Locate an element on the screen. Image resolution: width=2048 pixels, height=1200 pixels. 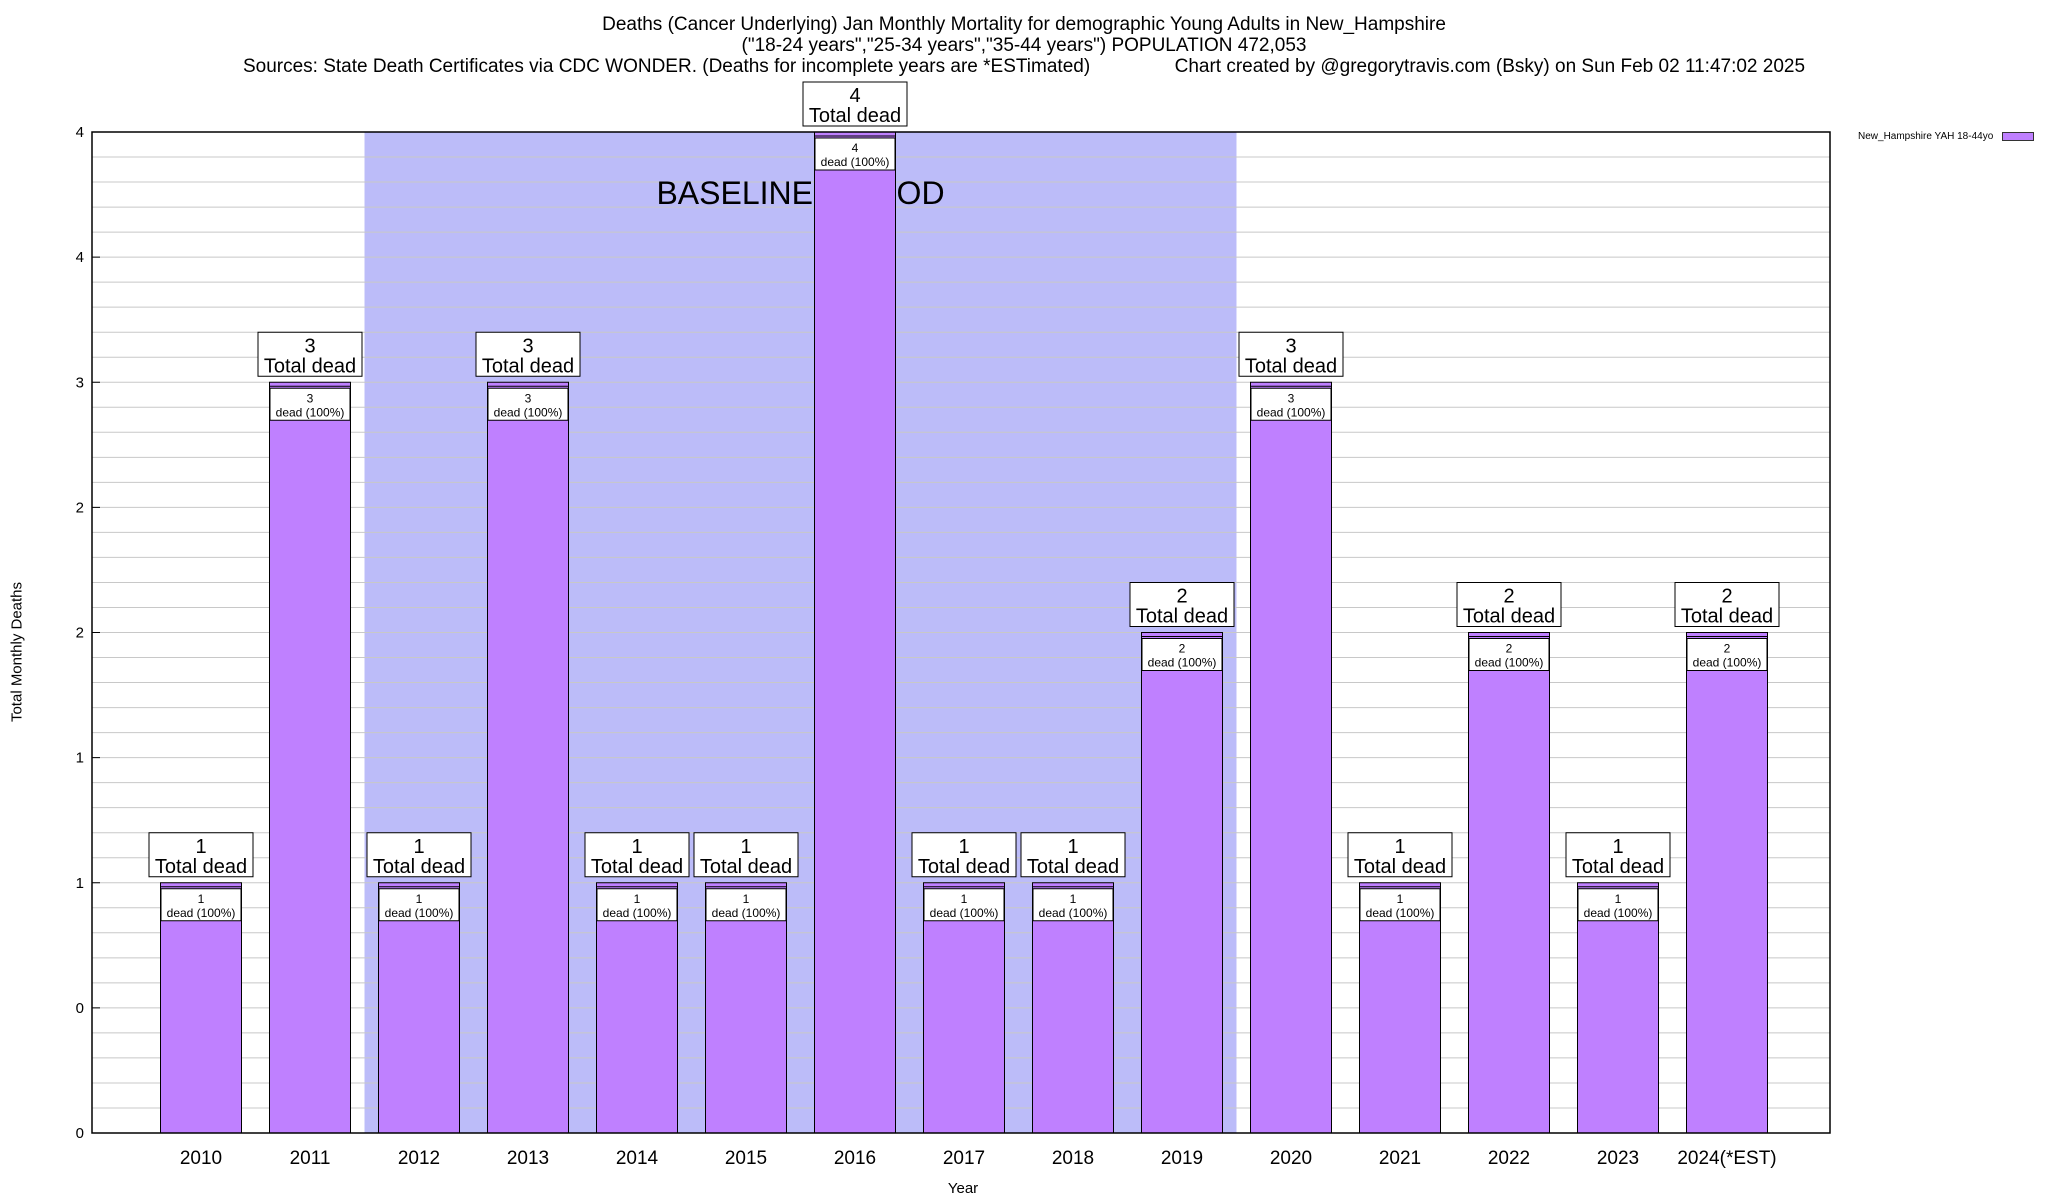
x-tick-label: 2021 is located at coordinates (1400, 1158).